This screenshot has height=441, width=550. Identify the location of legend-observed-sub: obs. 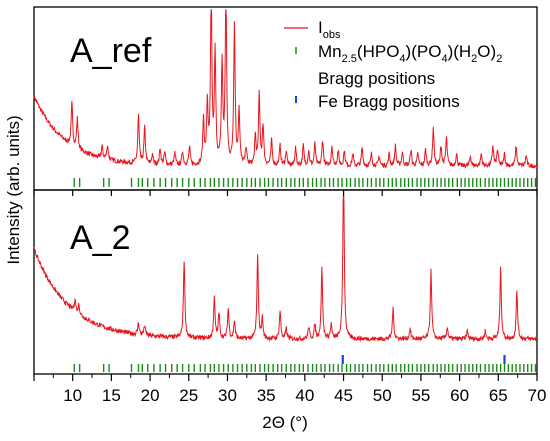
(332, 35).